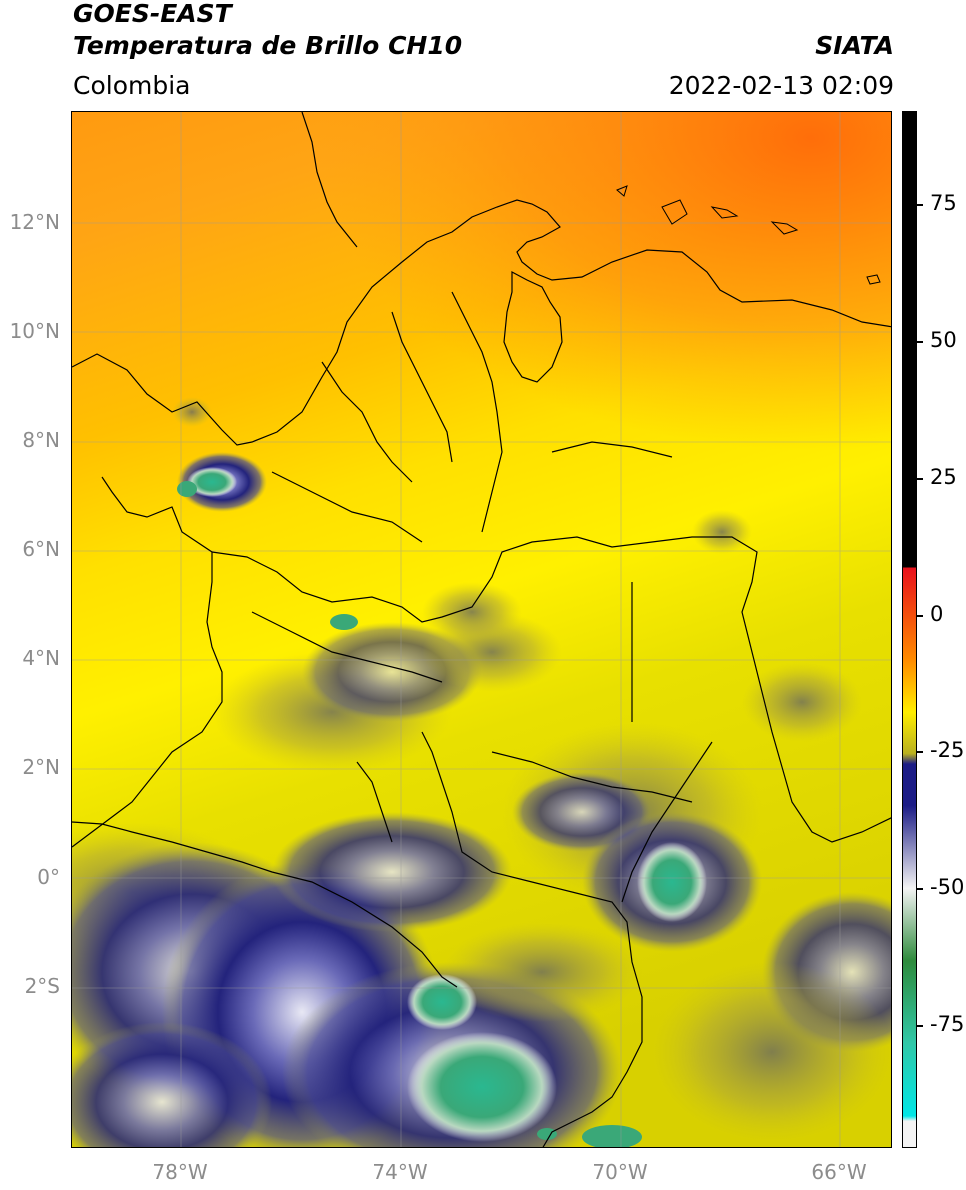 The height and width of the screenshot is (1190, 966). What do you see at coordinates (268, 45) in the screenshot?
I see `title-product: Temperatura de Brillo CH10` at bounding box center [268, 45].